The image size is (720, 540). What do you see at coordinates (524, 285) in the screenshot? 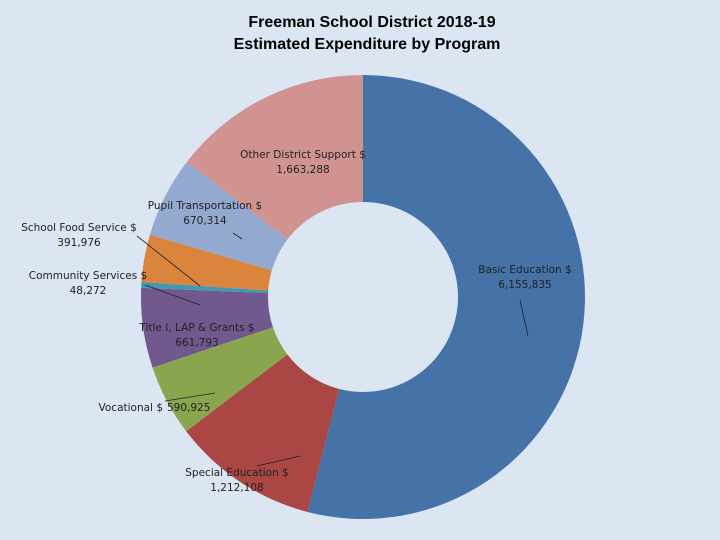
I see `value-label: 6,155,835` at bounding box center [524, 285].